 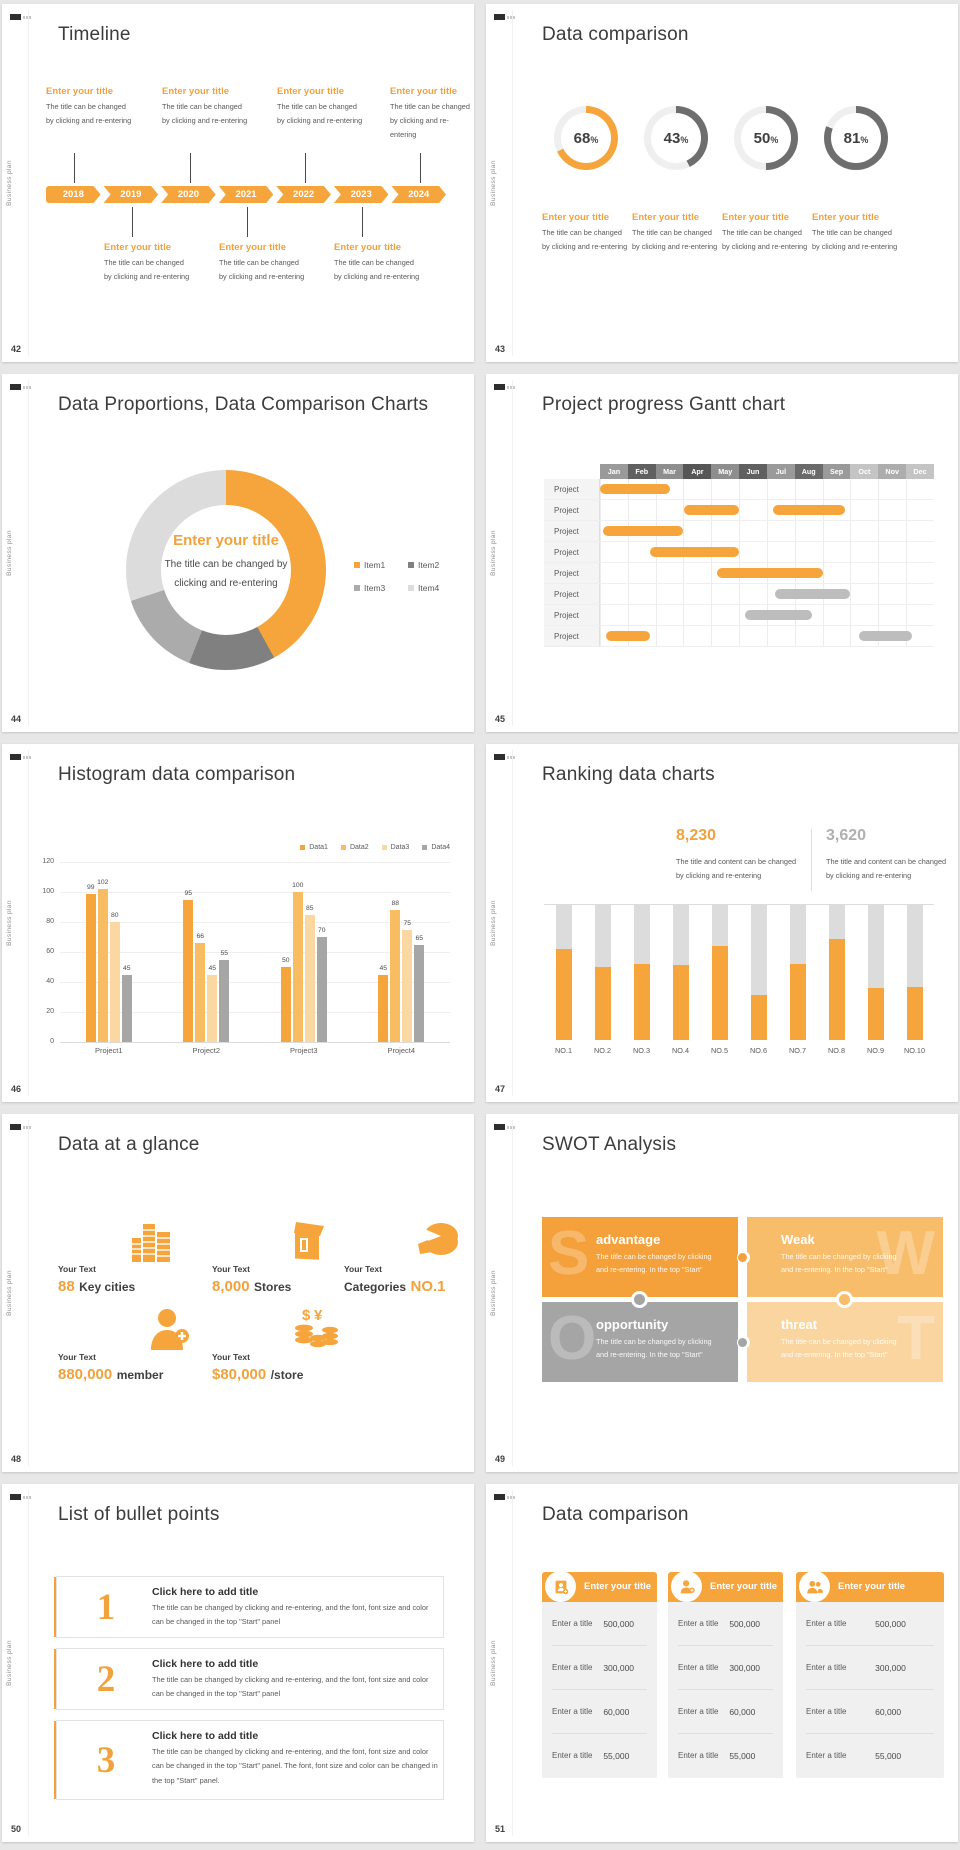 I want to click on bar-Data4-Project4, so click(x=419, y=993).